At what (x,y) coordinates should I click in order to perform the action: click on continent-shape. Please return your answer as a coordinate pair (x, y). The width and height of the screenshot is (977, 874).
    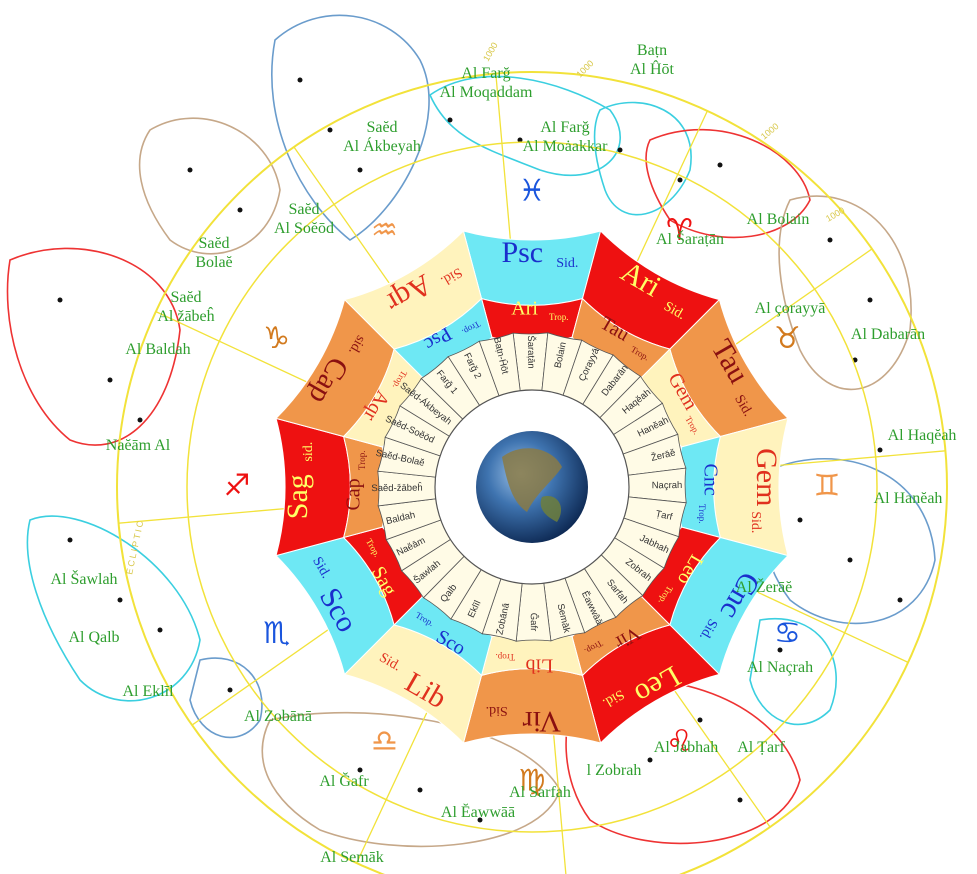
    Looking at the image, I should click on (532, 480).